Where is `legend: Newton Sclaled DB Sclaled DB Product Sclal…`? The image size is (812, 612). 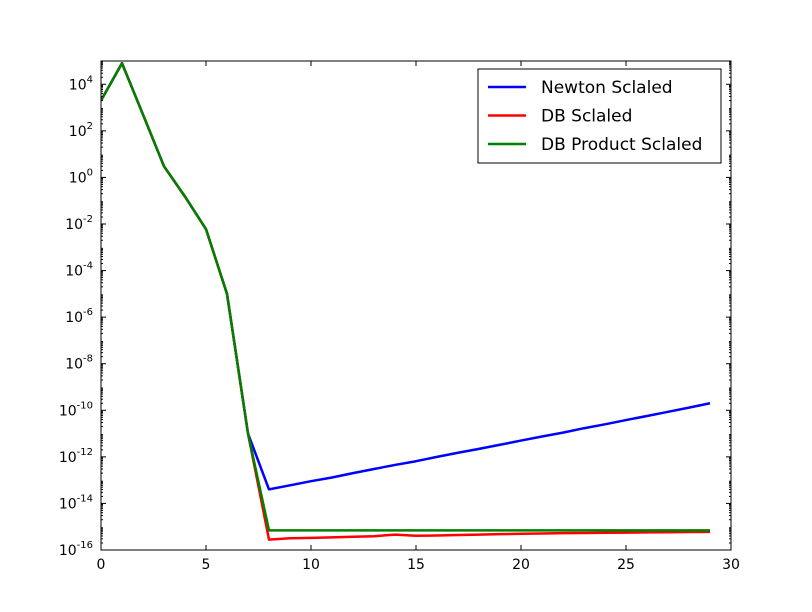
legend: Newton Sclaled DB Sclaled DB Product Sclal… is located at coordinates (599, 116).